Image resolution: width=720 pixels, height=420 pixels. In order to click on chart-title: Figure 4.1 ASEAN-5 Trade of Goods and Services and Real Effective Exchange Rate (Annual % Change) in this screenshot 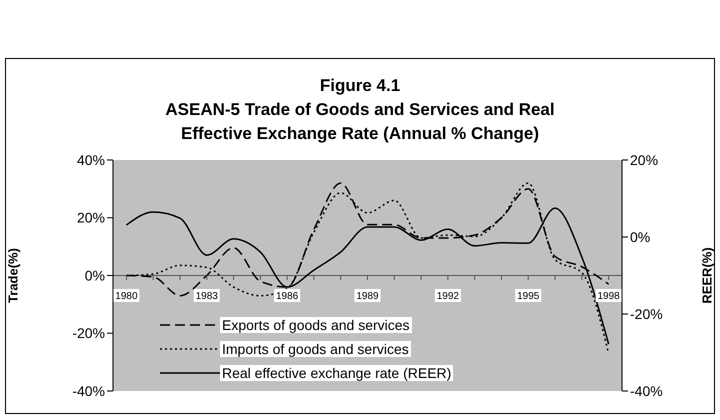, I will do `click(360, 110)`.